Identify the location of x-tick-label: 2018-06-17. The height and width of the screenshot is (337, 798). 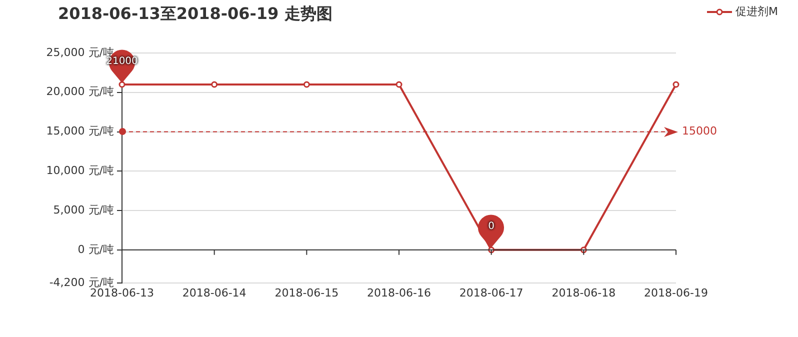
(491, 293).